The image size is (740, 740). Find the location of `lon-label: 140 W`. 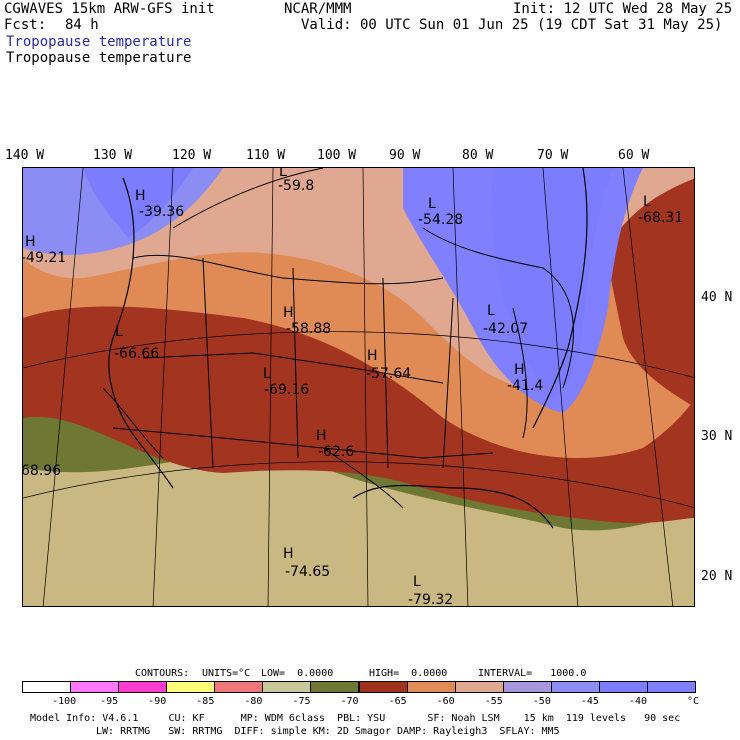

lon-label: 140 W is located at coordinates (25, 155).